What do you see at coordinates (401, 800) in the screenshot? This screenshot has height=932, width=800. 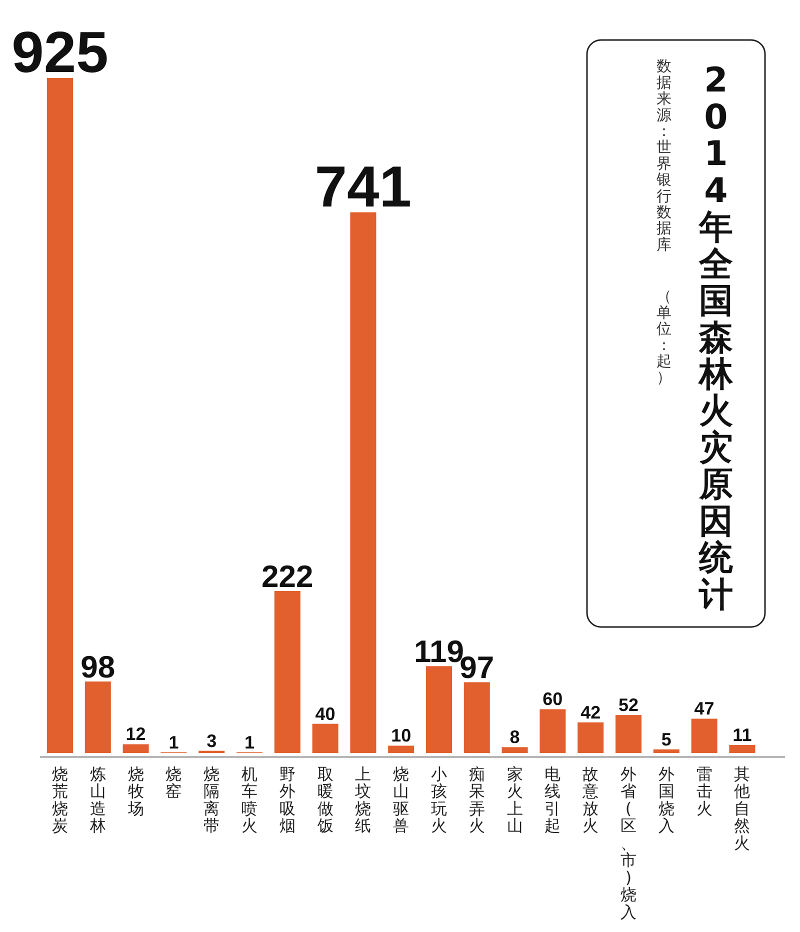 I see `x-tick-label: 烧山驱兽` at bounding box center [401, 800].